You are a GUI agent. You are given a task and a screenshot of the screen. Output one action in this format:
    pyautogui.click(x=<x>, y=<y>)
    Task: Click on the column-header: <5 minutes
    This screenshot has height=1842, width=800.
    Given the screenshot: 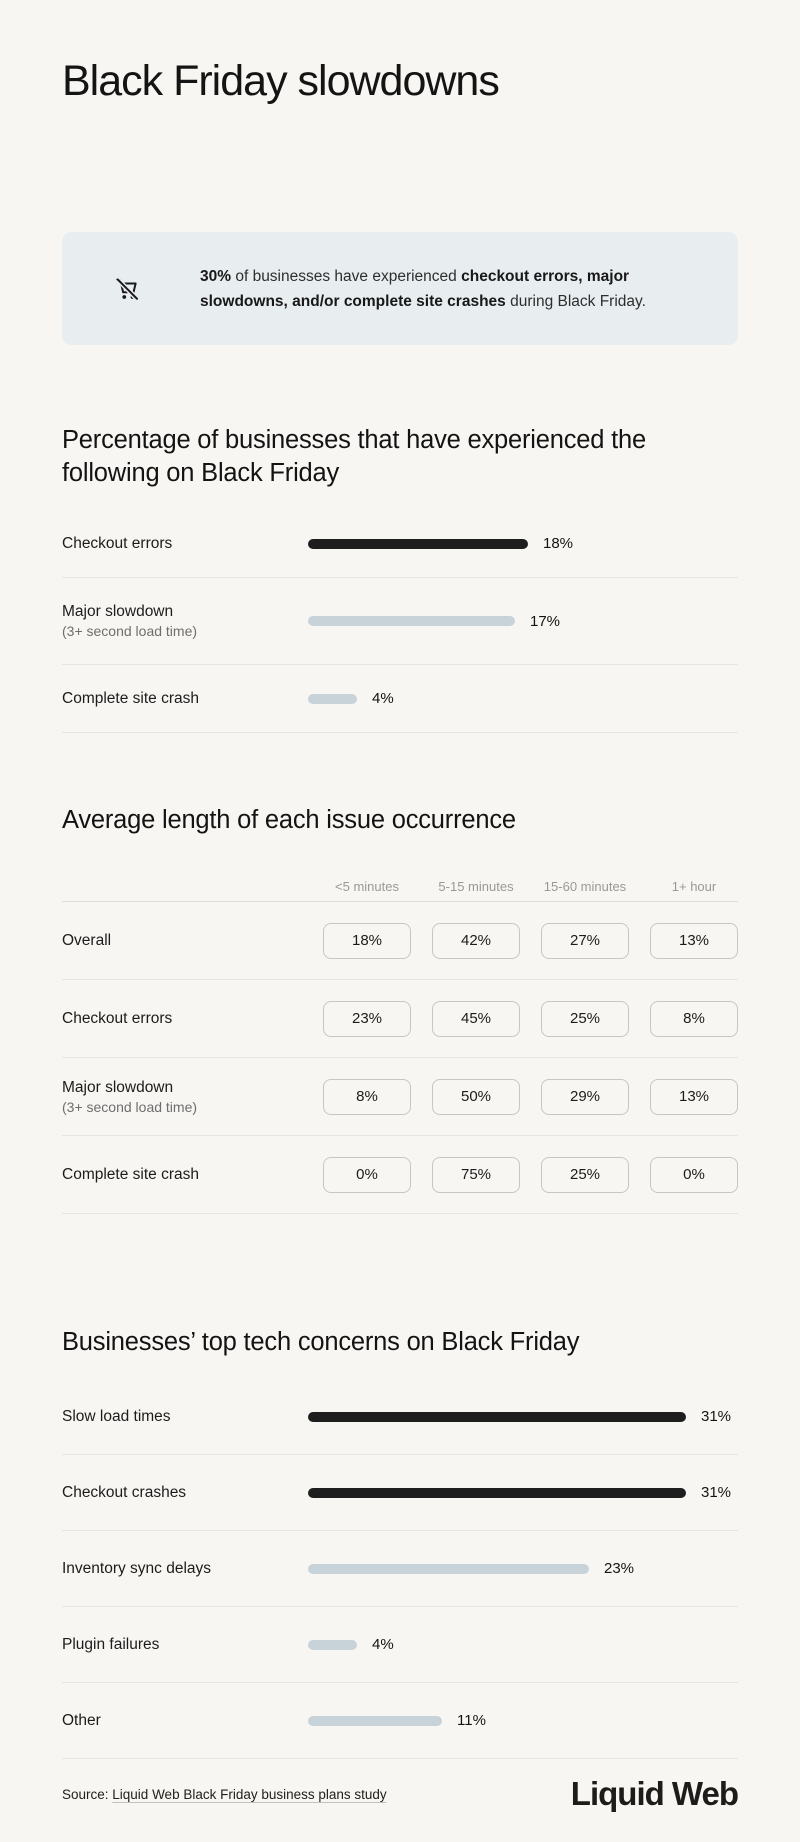 What is the action you would take?
    pyautogui.click(x=367, y=887)
    